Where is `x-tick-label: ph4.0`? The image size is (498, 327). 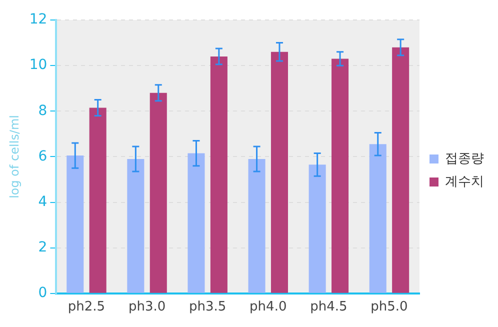
x-tick-label: ph4.0 is located at coordinates (268, 307).